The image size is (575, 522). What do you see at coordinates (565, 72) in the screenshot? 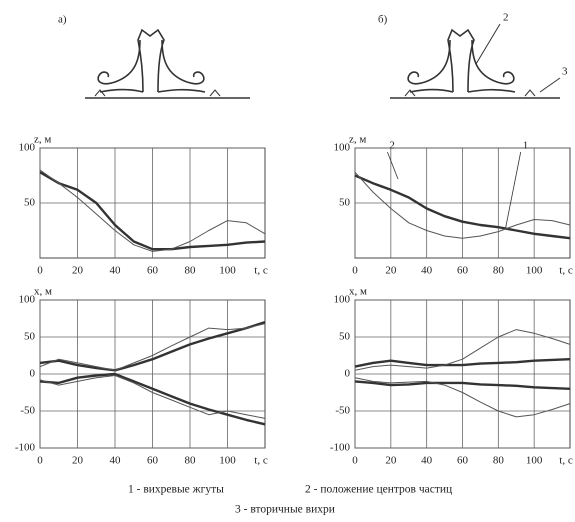
I see `callout: 3` at bounding box center [565, 72].